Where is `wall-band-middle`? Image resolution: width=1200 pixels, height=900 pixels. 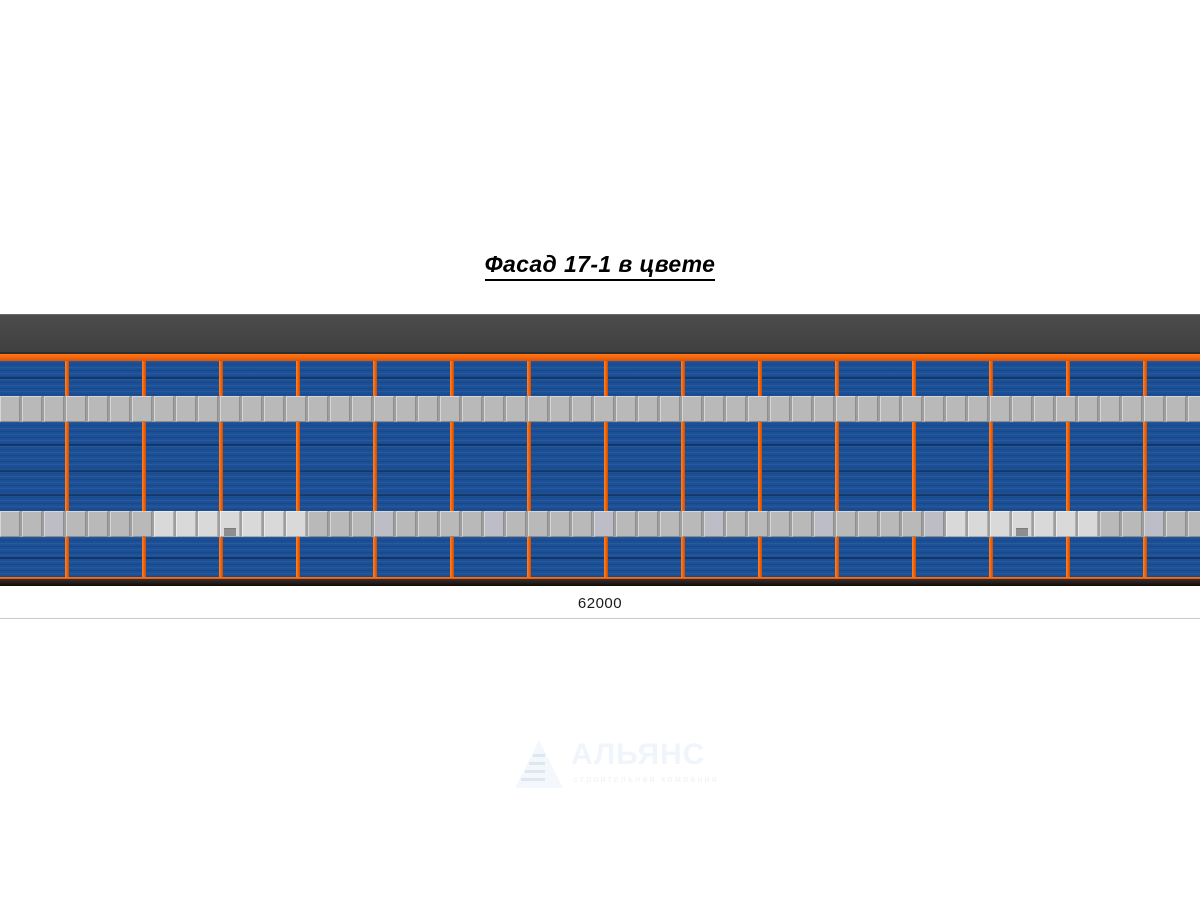 wall-band-middle is located at coordinates (600, 466).